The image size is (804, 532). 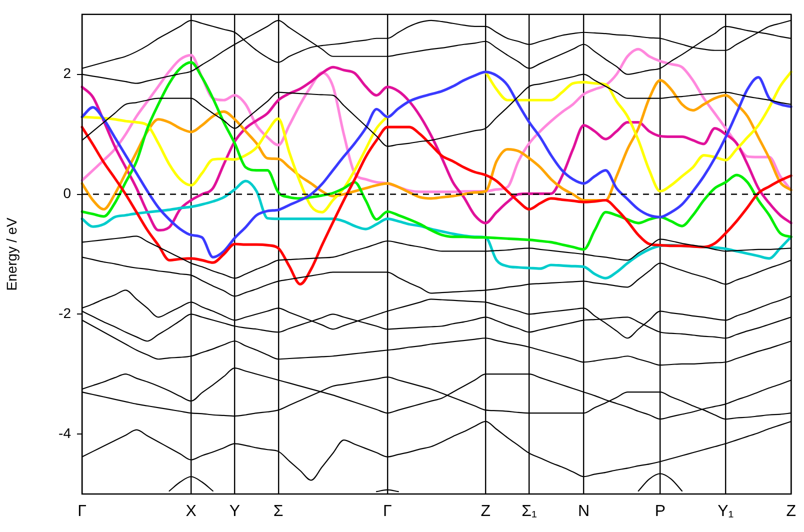 I want to click on x-tick-label: N, so click(x=584, y=511).